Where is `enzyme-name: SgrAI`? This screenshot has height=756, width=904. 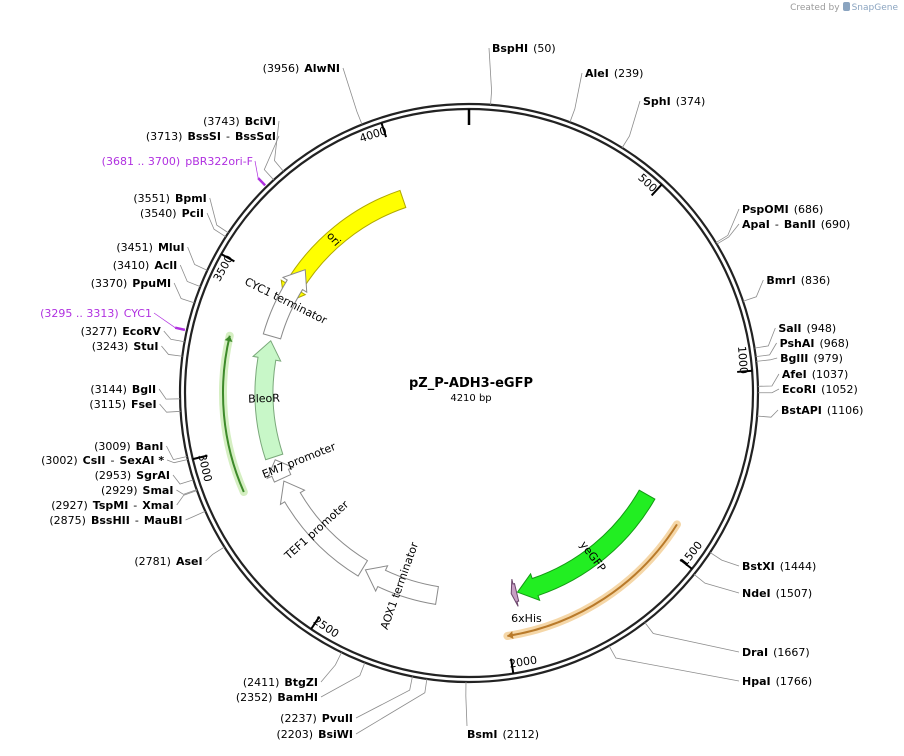
enzyme-name: SgrAI is located at coordinates (153, 475).